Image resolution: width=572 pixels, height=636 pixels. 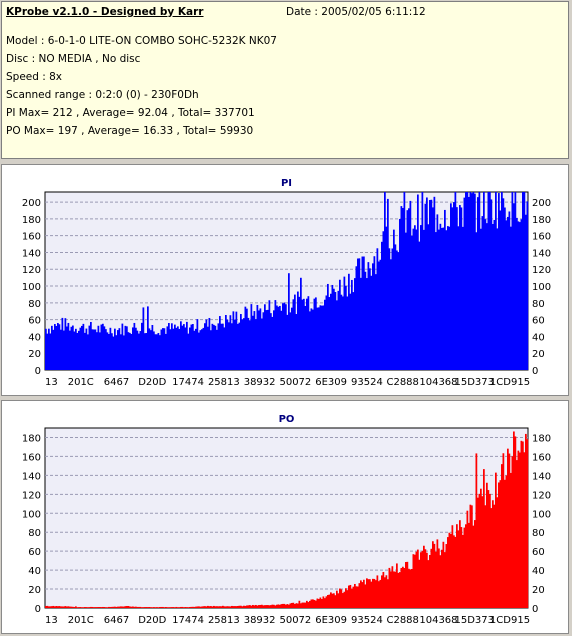 What do you see at coordinates (102, 95) in the screenshot?
I see `scanned-range-line: Scanned range : 0:2:0 (0) - 230F0Dh` at bounding box center [102, 95].